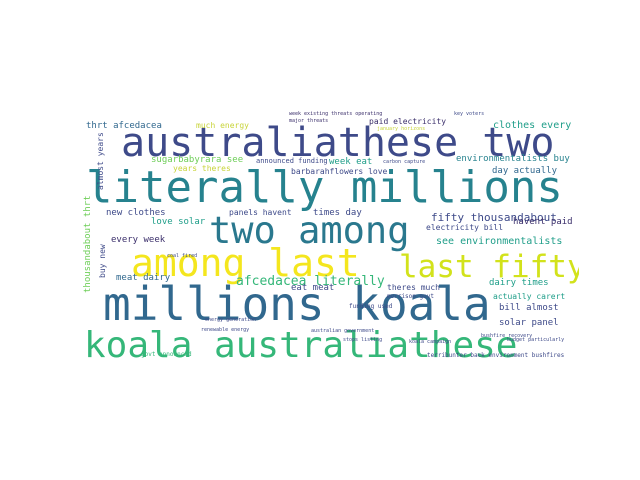 Image resolution: width=640 pixels, height=480 pixels. Describe the element at coordinates (245, 263) in the screenshot. I see `word-among-last: among last` at that location.